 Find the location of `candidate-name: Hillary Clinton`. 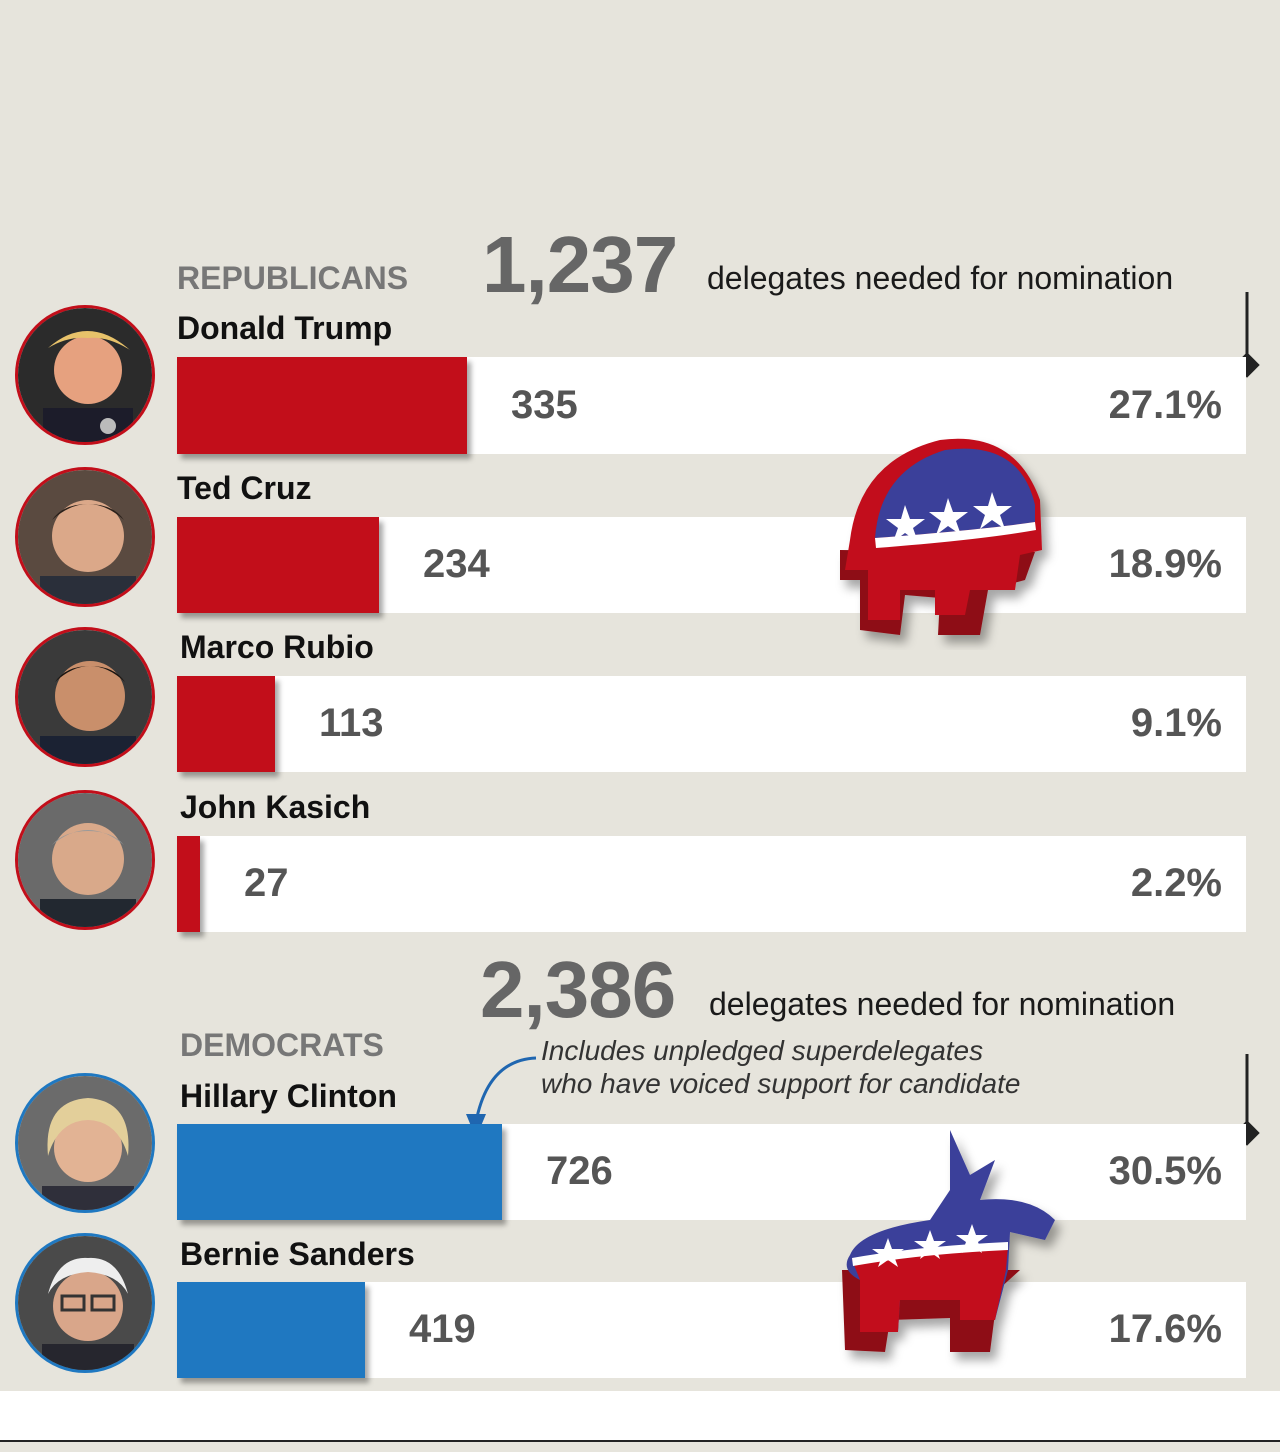

candidate-name: Hillary Clinton is located at coordinates (288, 1096).